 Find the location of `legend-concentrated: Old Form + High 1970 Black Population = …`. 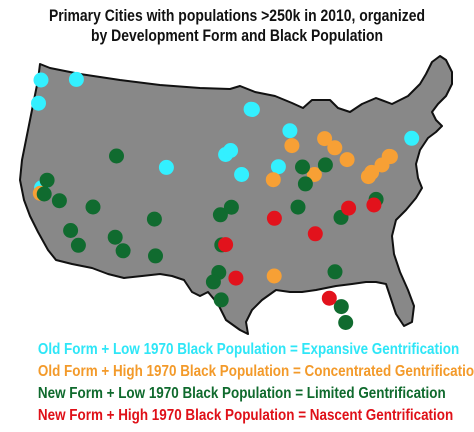

legend-concentrated: Old Form + High 1970 Black Population = … is located at coordinates (255, 371).